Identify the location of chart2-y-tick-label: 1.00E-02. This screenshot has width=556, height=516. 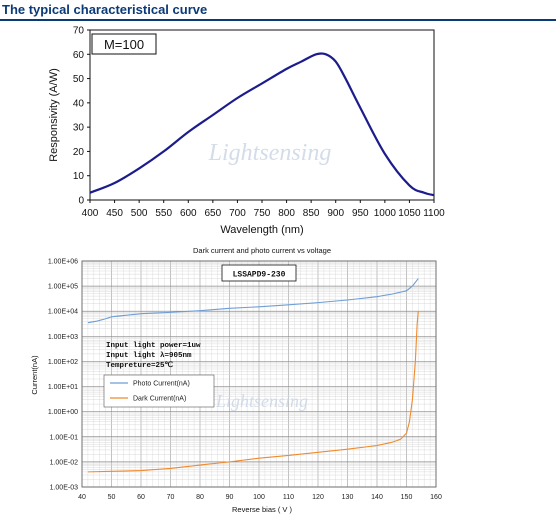
(64, 462).